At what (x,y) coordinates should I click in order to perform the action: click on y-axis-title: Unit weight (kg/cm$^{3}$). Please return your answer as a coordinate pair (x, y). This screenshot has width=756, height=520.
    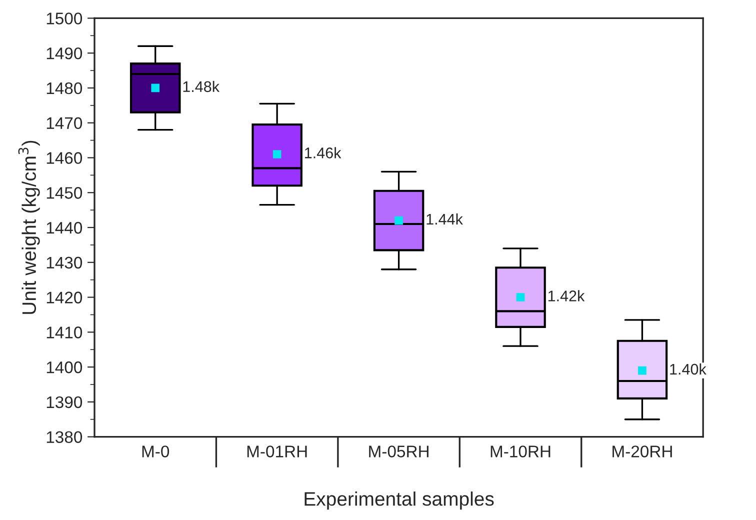
    Looking at the image, I should click on (29, 227).